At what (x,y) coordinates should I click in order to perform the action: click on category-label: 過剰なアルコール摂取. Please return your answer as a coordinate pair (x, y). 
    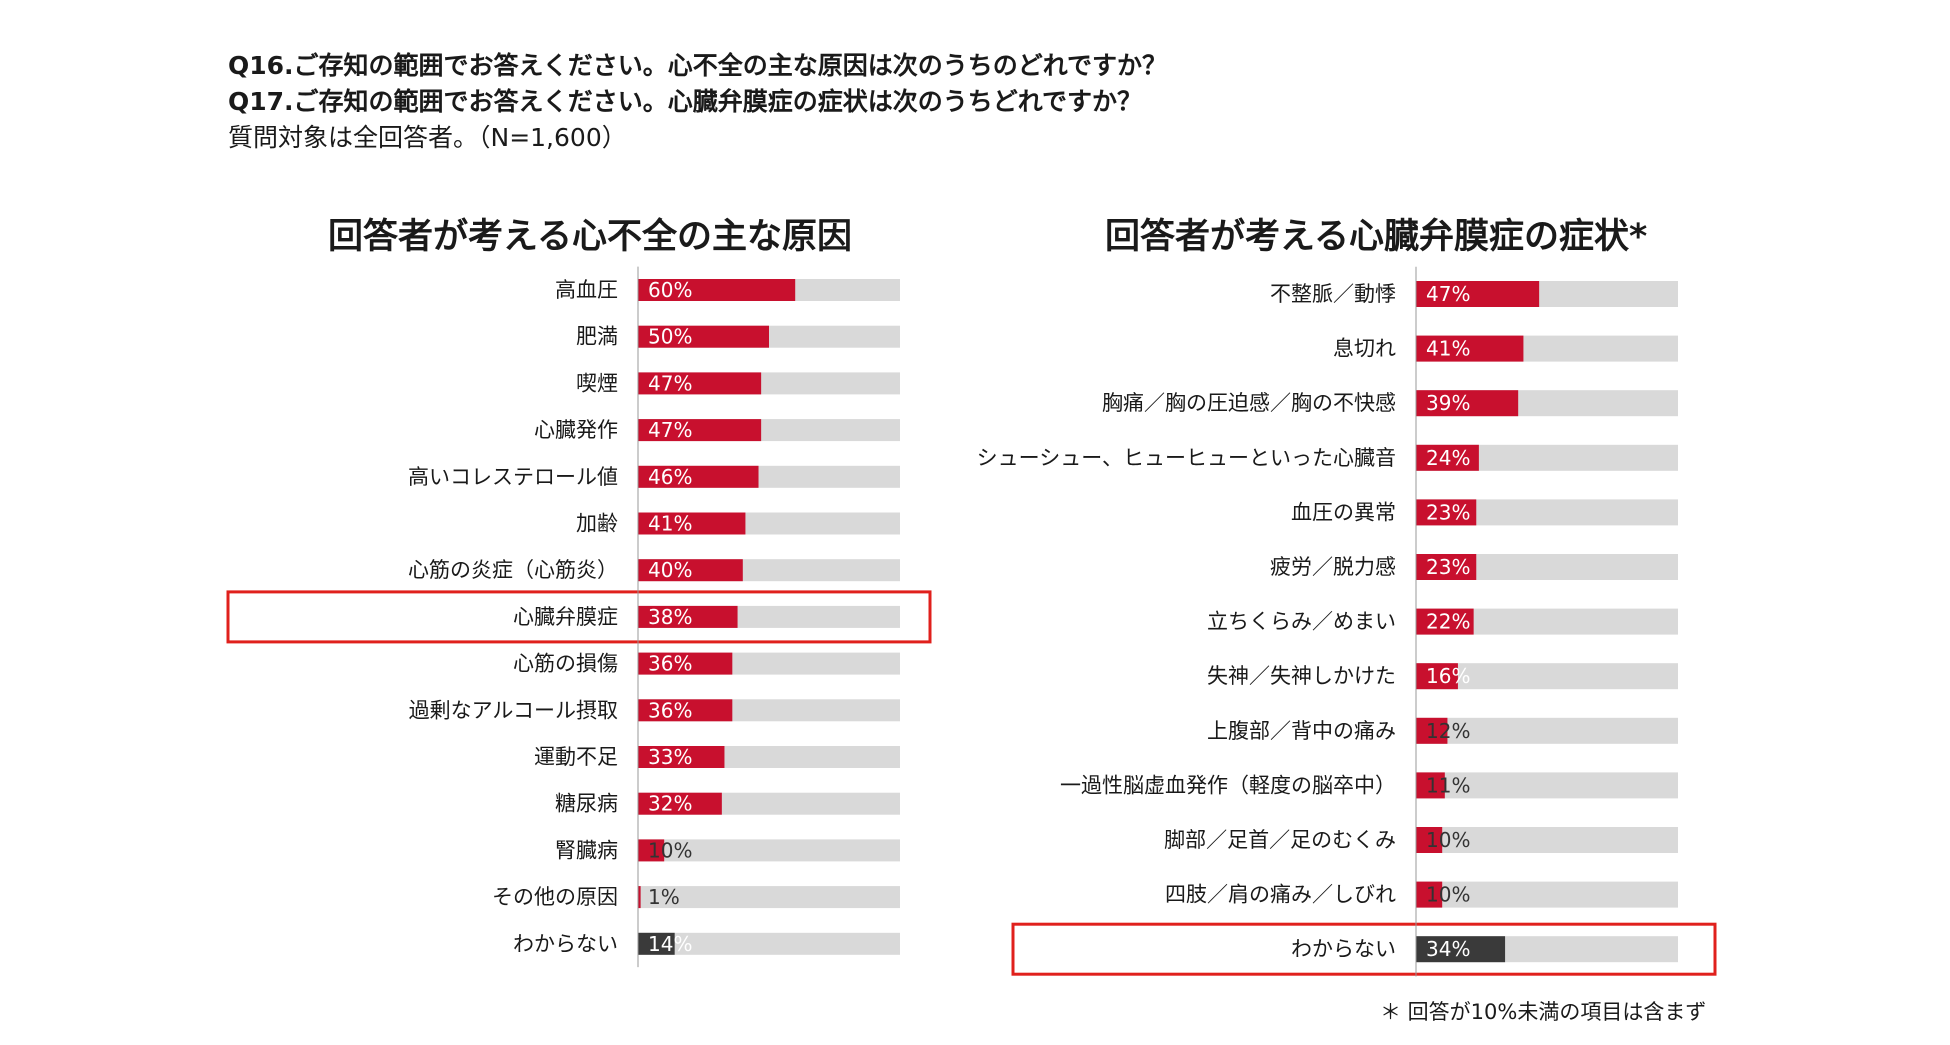
    Looking at the image, I should click on (513, 710).